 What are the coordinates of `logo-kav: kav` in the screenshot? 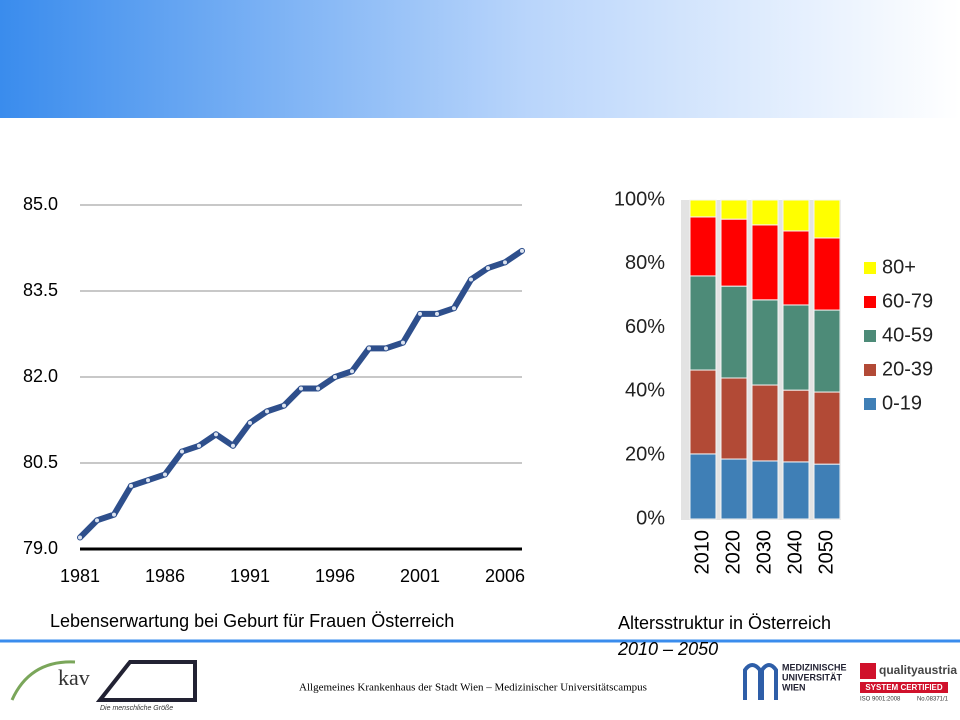 It's located at (50, 680).